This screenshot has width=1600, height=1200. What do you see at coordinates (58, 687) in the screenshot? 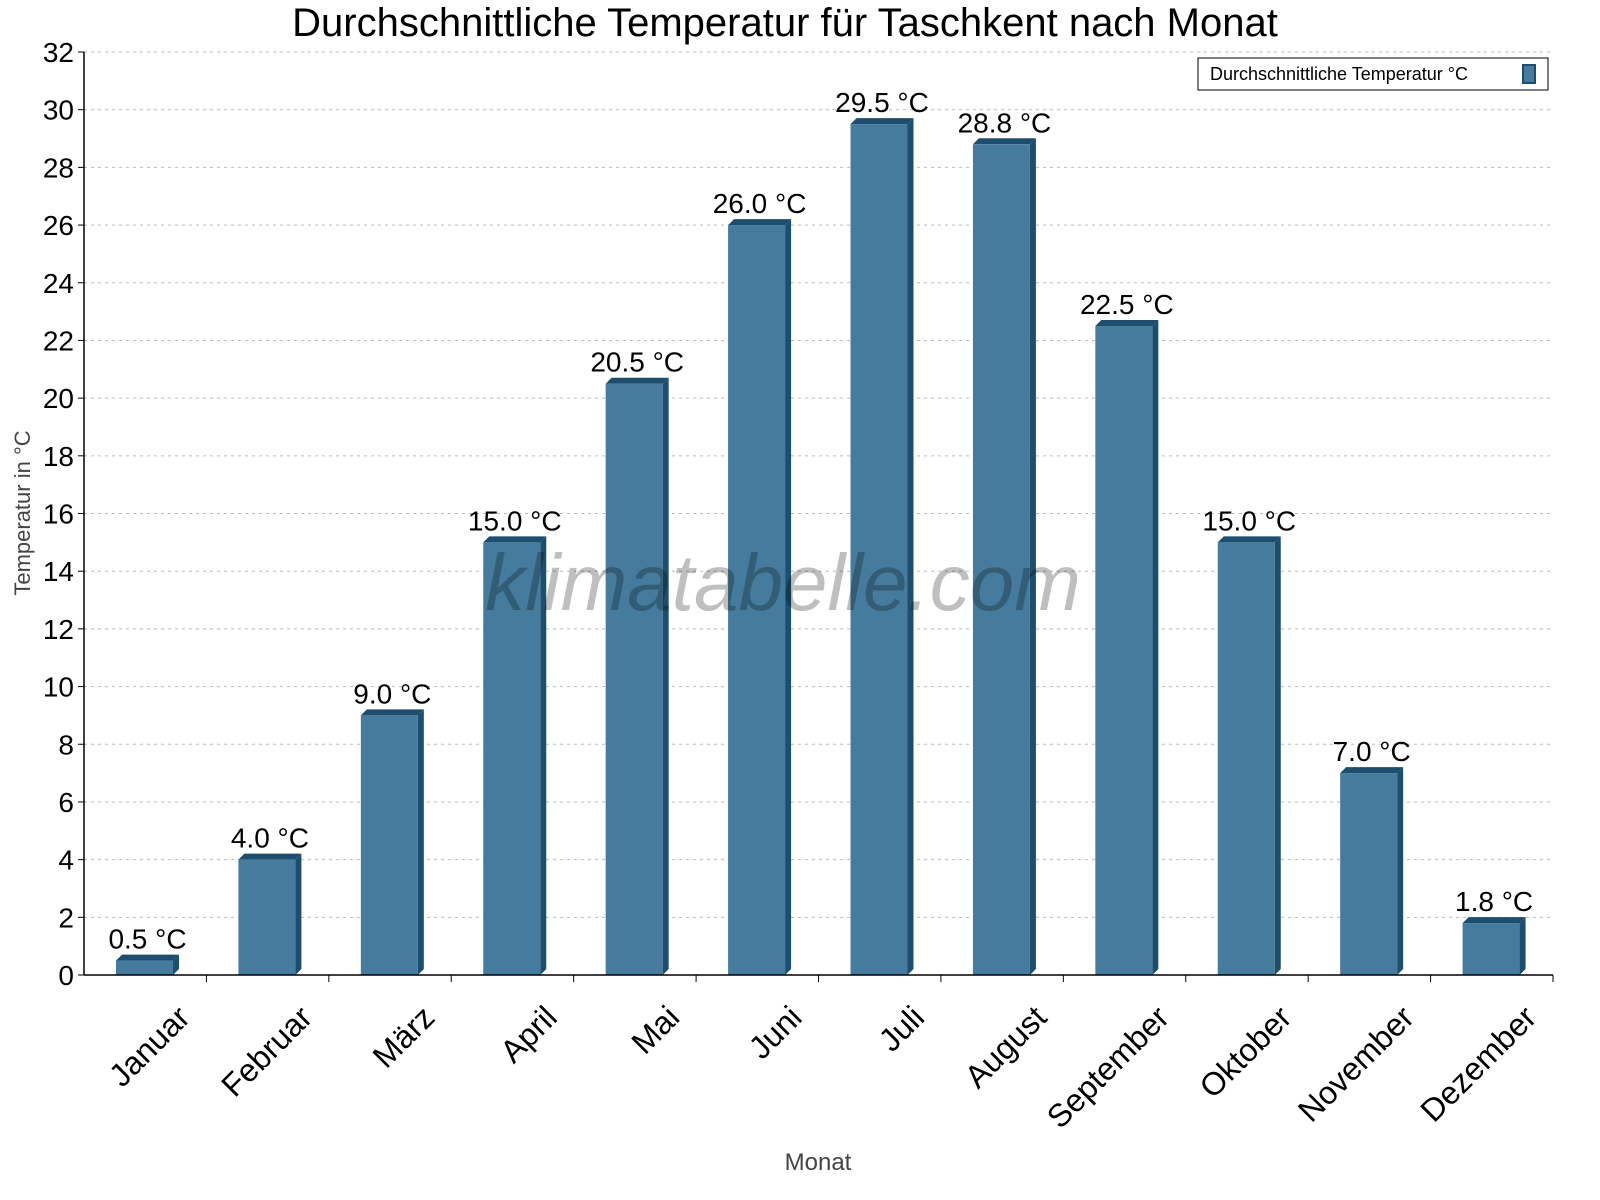
I see `y-tick-label: 10` at bounding box center [58, 687].